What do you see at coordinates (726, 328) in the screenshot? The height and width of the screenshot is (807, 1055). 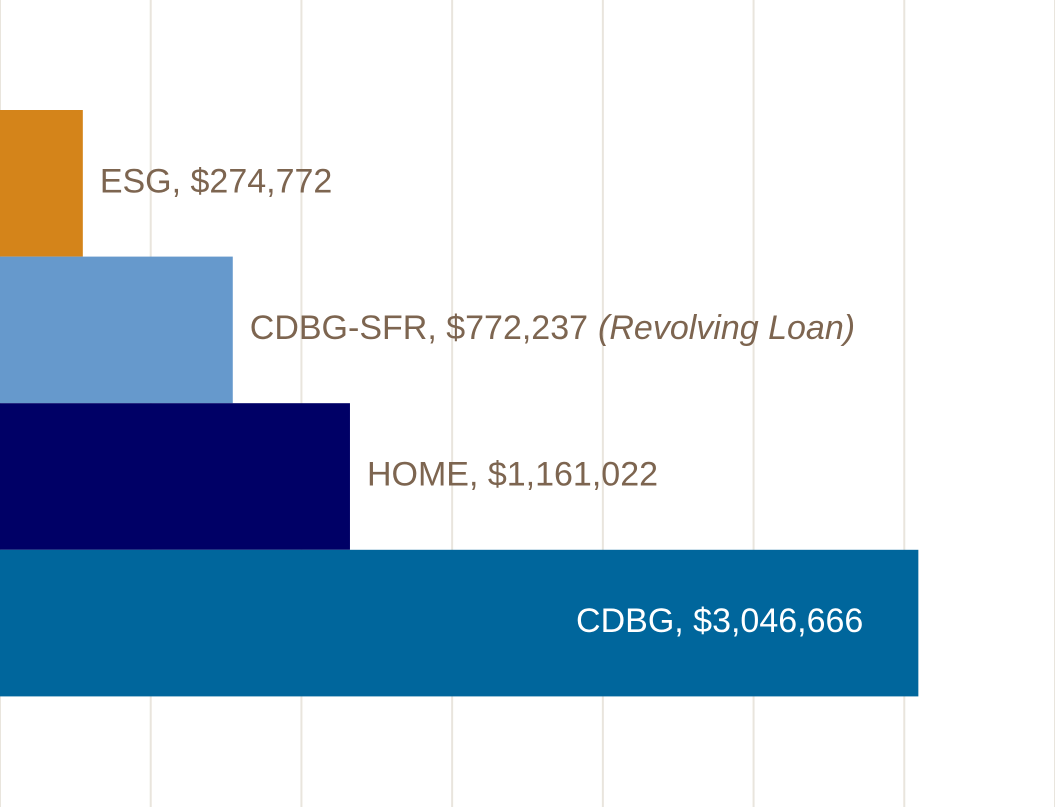 I see `data-label-note: (Revolving Loan)` at bounding box center [726, 328].